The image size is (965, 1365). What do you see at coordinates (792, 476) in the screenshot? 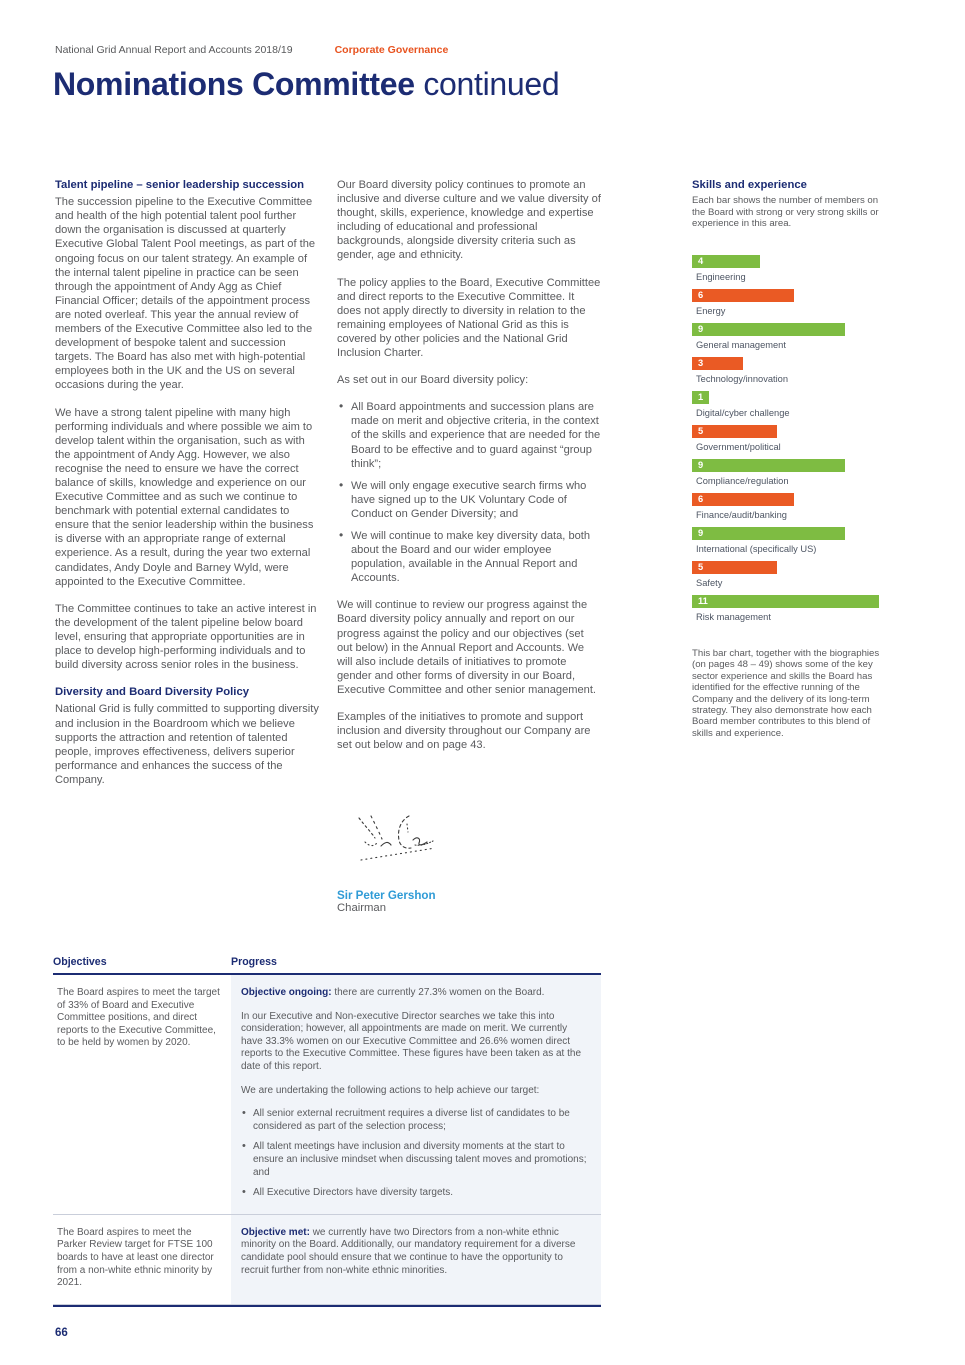
I see `chart-bar-row: 9 Compliance/regulation` at bounding box center [792, 476].